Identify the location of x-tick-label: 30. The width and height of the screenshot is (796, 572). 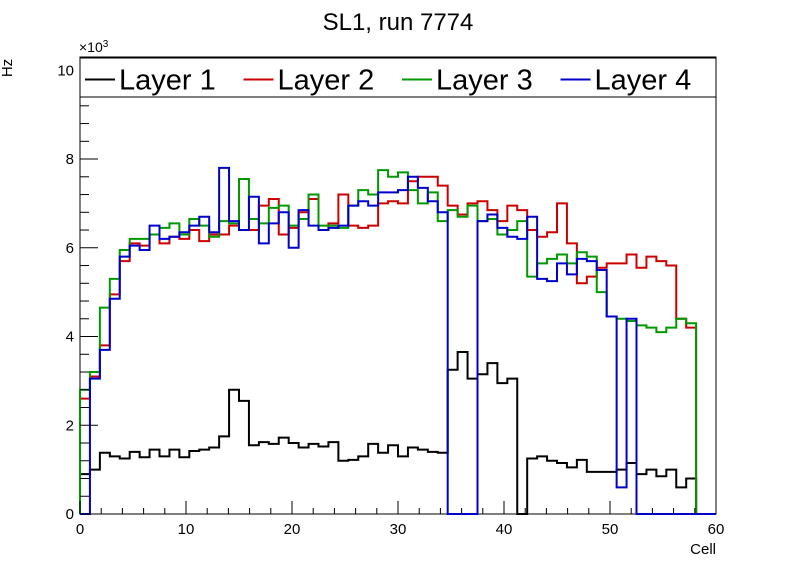
(398, 529).